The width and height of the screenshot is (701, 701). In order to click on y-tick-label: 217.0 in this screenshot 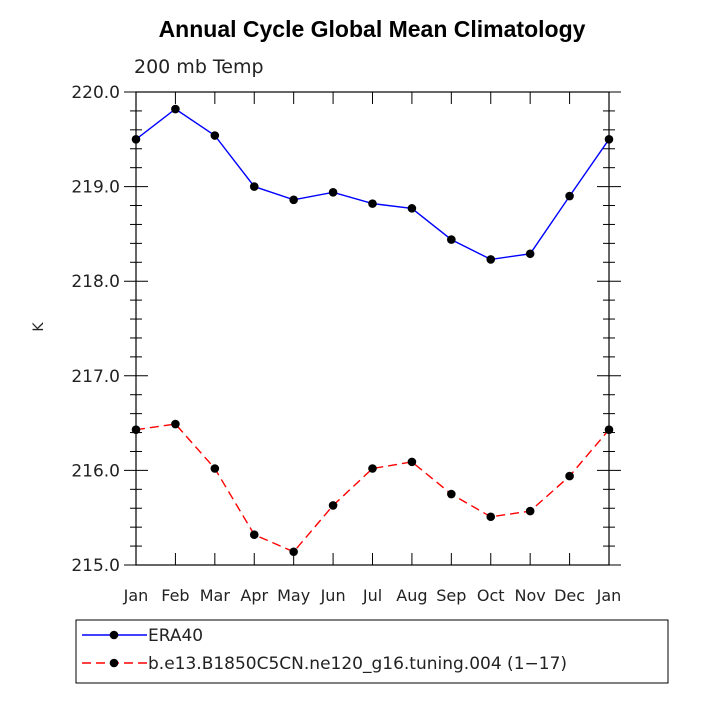, I will do `click(95, 377)`.